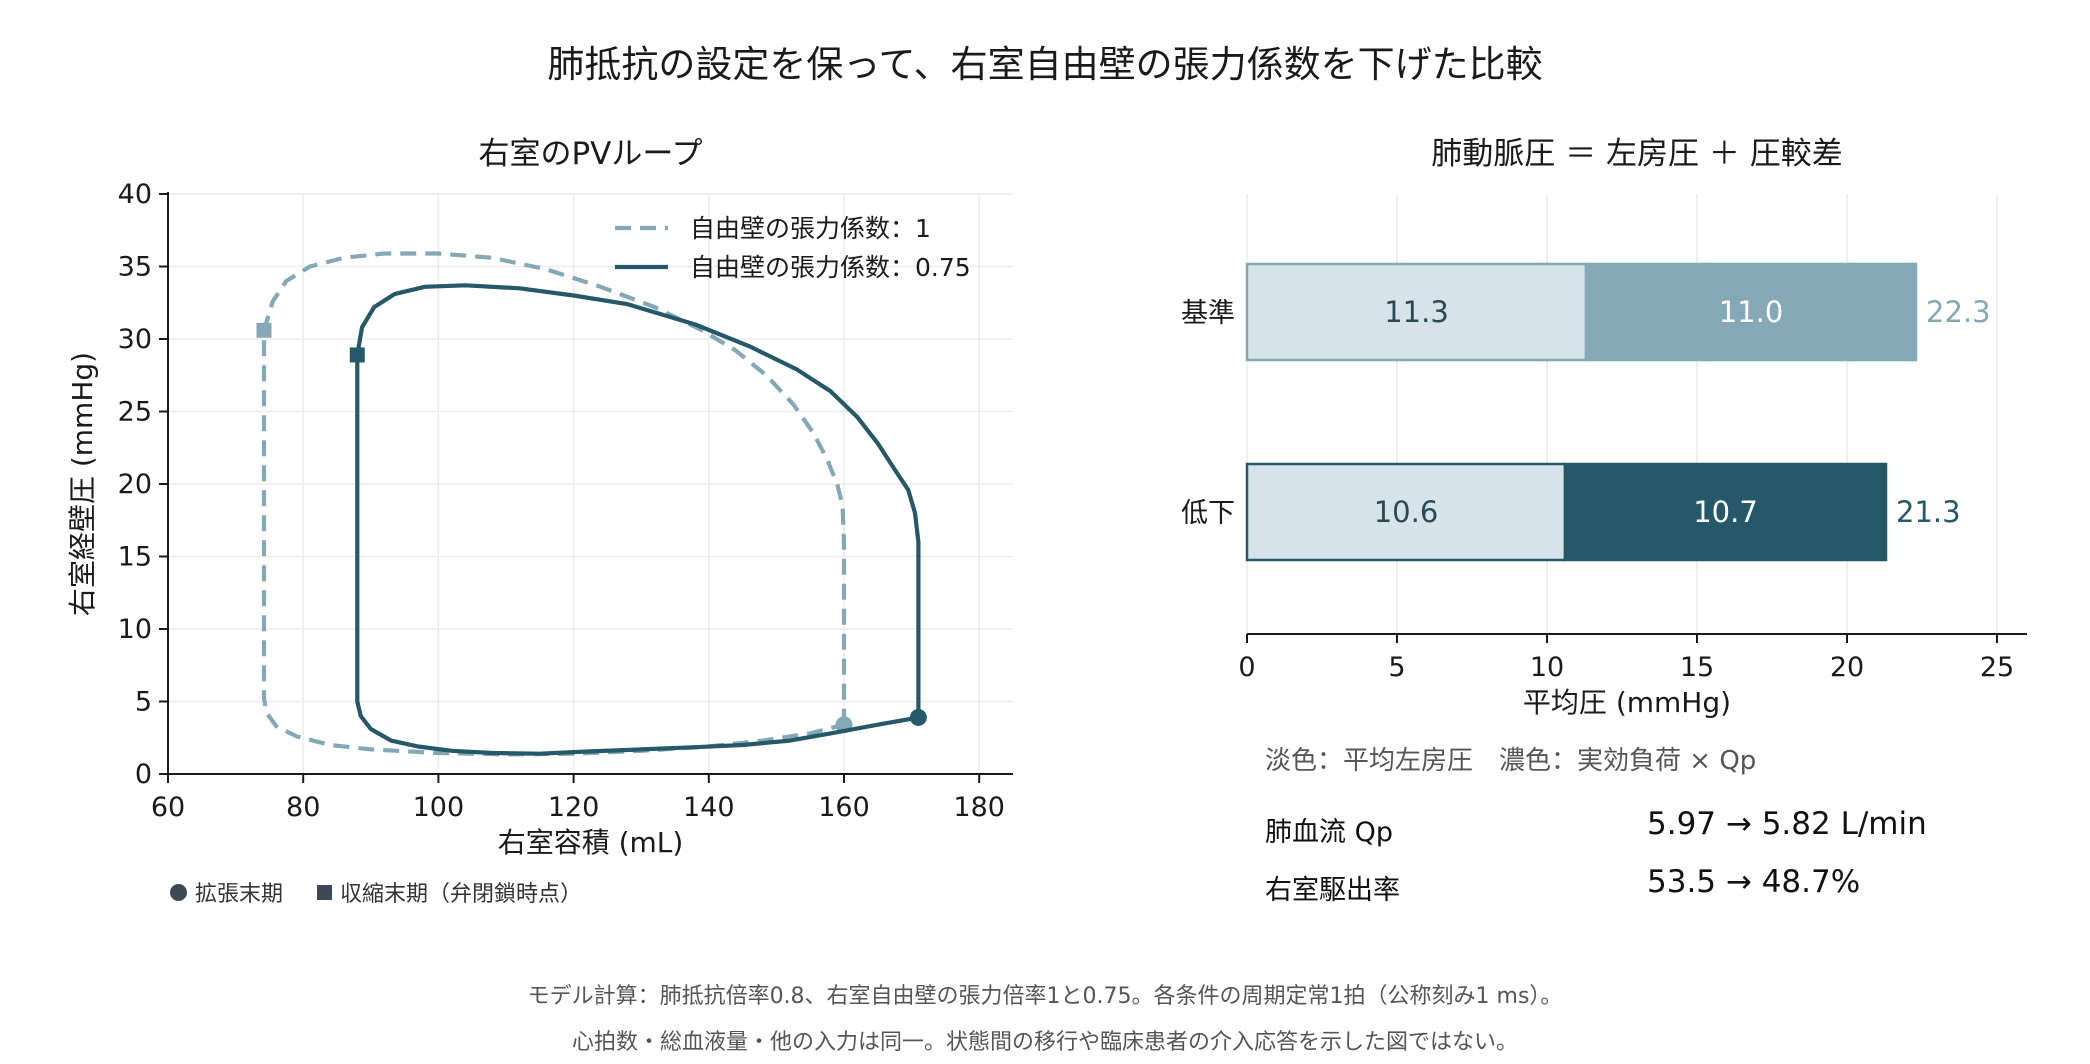 The image size is (2090, 1064). I want to click on pv-xlabel: 右室容積 (mL), so click(591, 842).